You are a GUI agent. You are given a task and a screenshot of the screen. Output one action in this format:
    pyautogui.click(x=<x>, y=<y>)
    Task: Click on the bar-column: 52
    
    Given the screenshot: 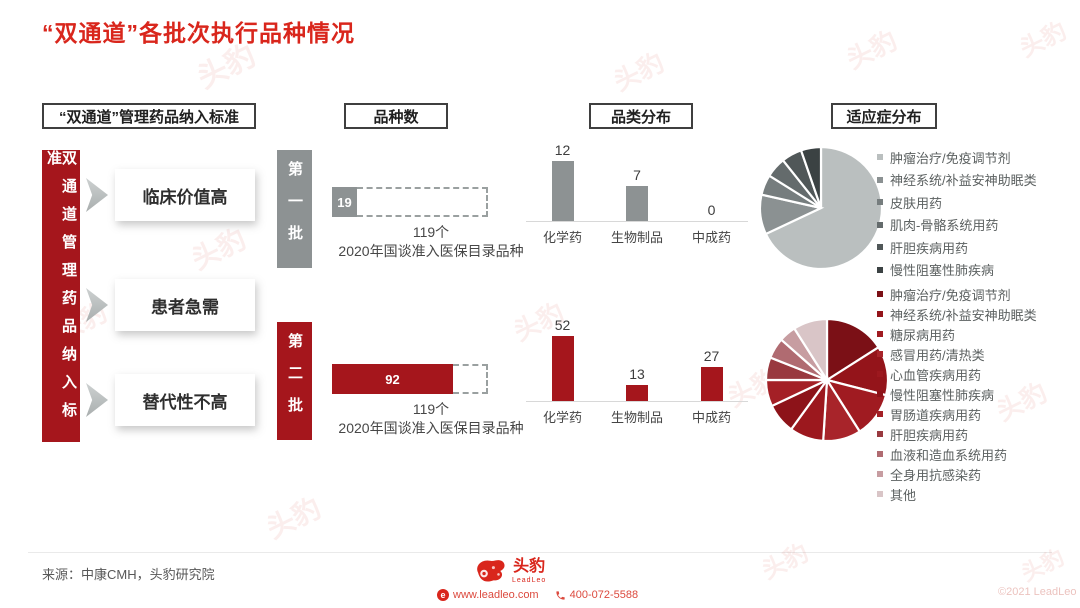 What is the action you would take?
    pyautogui.click(x=562, y=359)
    